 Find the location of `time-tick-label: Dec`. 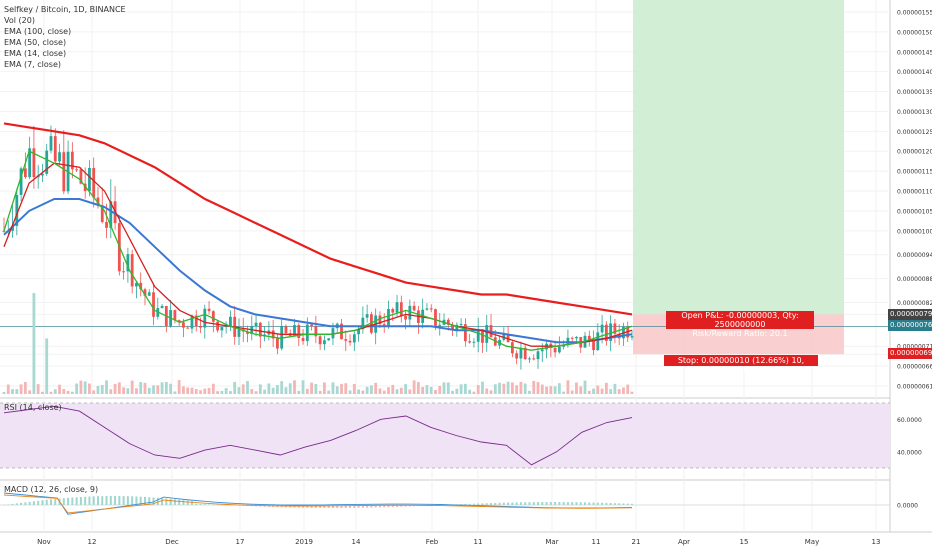

time-tick-label: Dec is located at coordinates (172, 542).